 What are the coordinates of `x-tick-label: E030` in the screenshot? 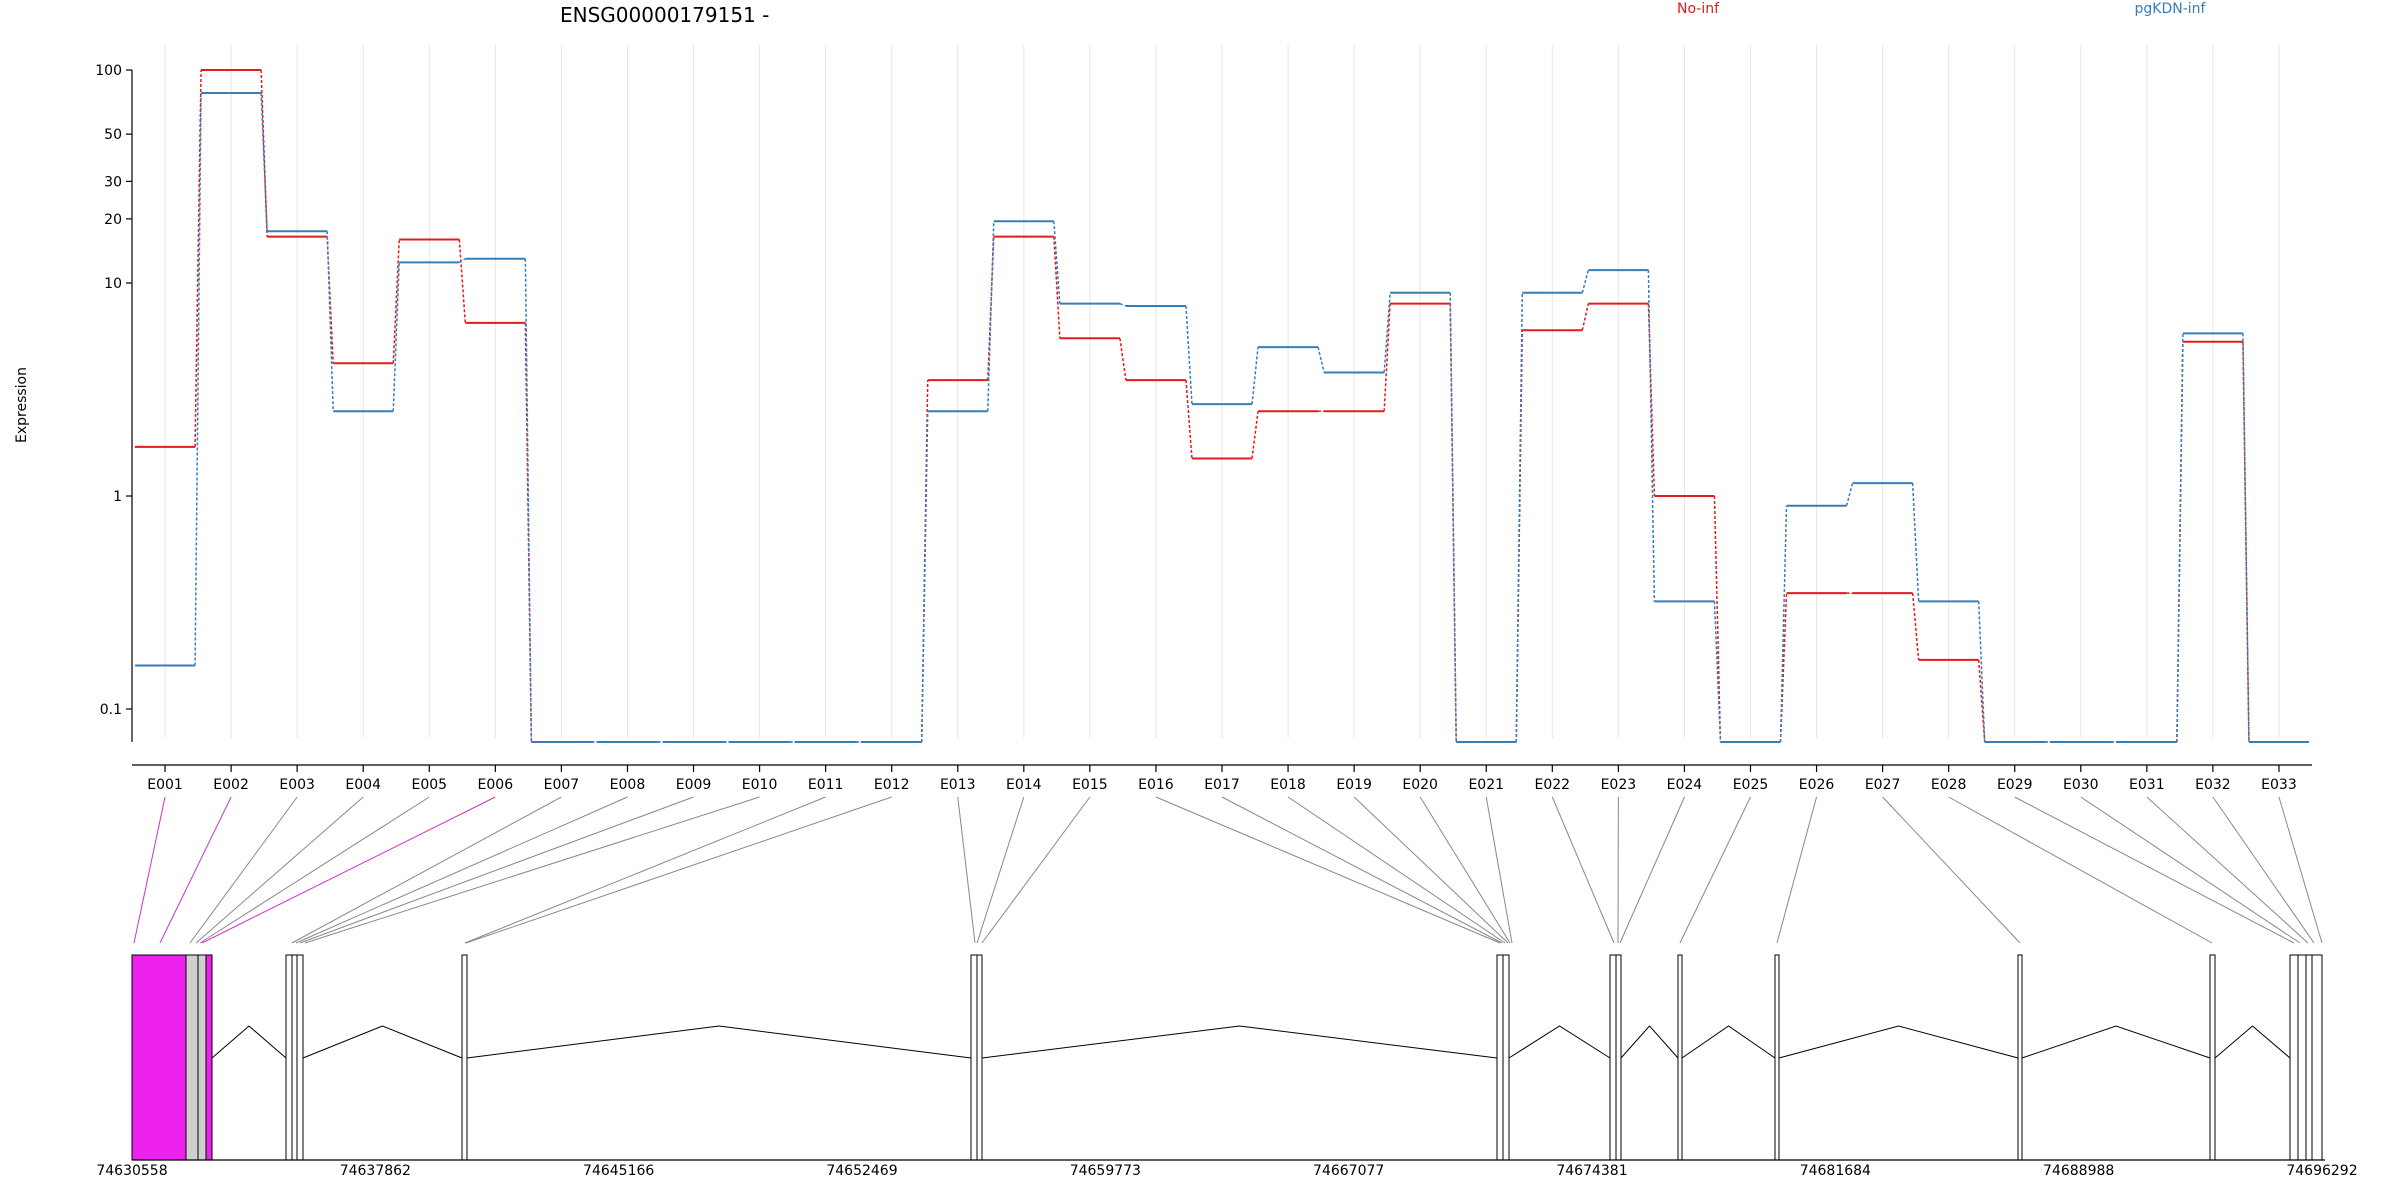 It's located at (2081, 785).